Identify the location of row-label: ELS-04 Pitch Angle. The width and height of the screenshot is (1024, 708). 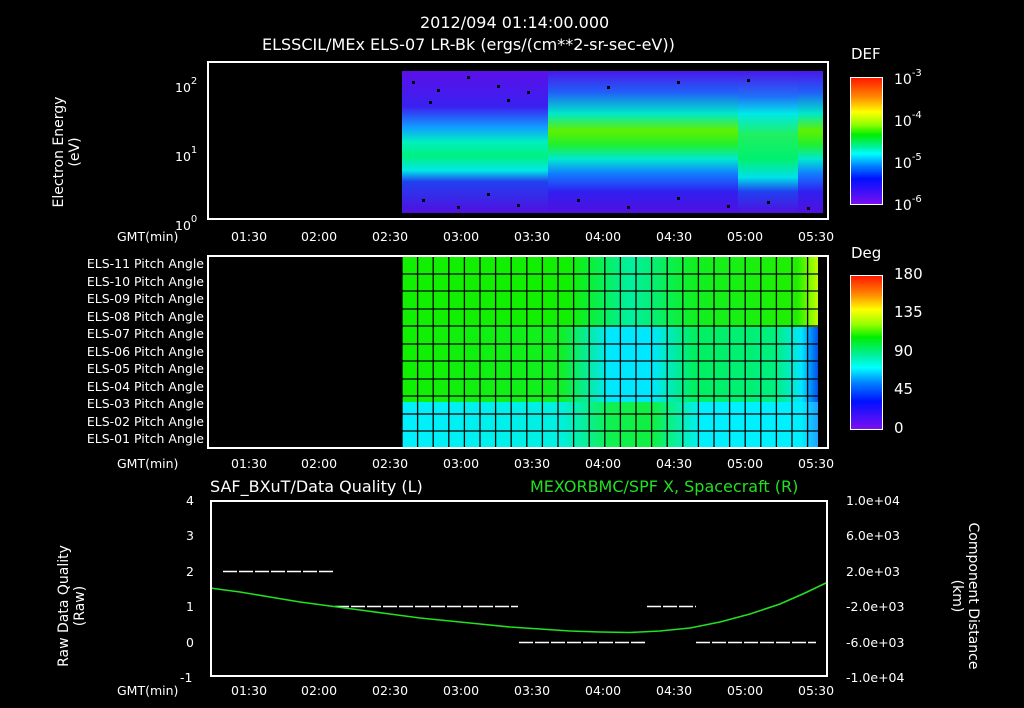
(145, 386).